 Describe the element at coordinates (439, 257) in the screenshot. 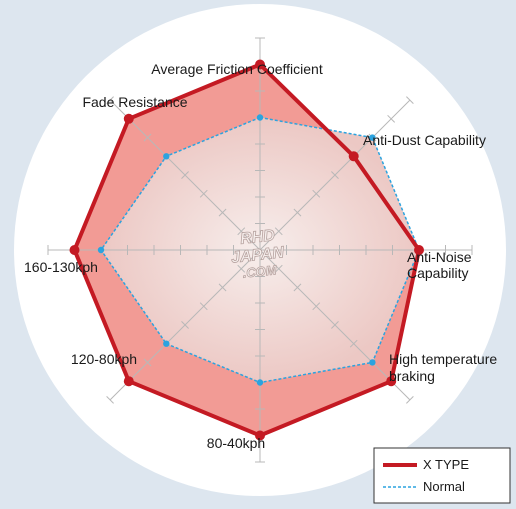

I see `axis-label-anti-noise-line-1: Anti-Noise` at that location.